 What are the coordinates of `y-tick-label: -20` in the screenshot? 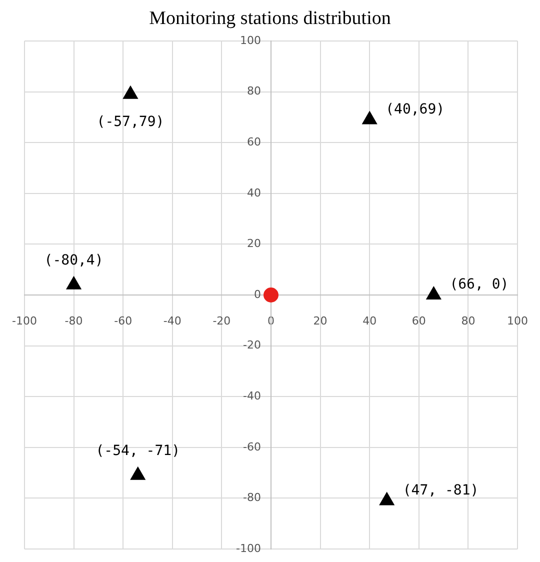 It's located at (252, 345).